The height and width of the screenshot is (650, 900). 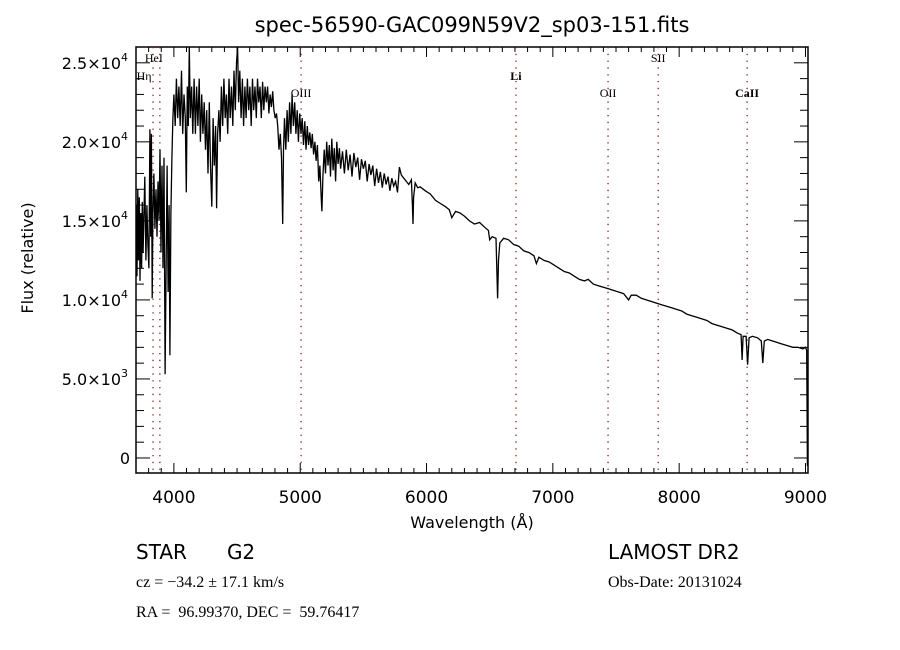 What do you see at coordinates (91, 300) in the screenshot?
I see `y-tick-label: 1.0×10` at bounding box center [91, 300].